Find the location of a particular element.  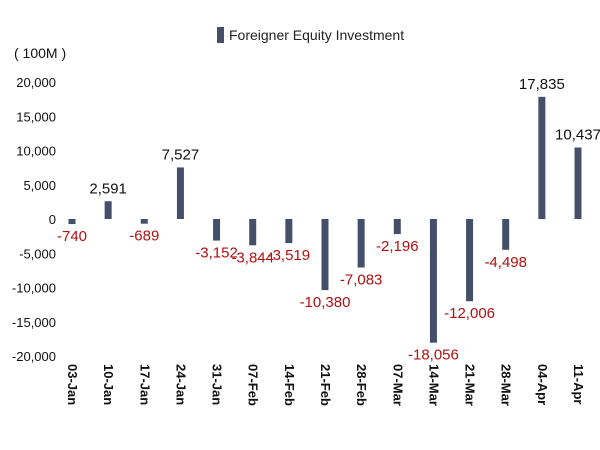

x-tick-label: 11-Apr is located at coordinates (578, 384).